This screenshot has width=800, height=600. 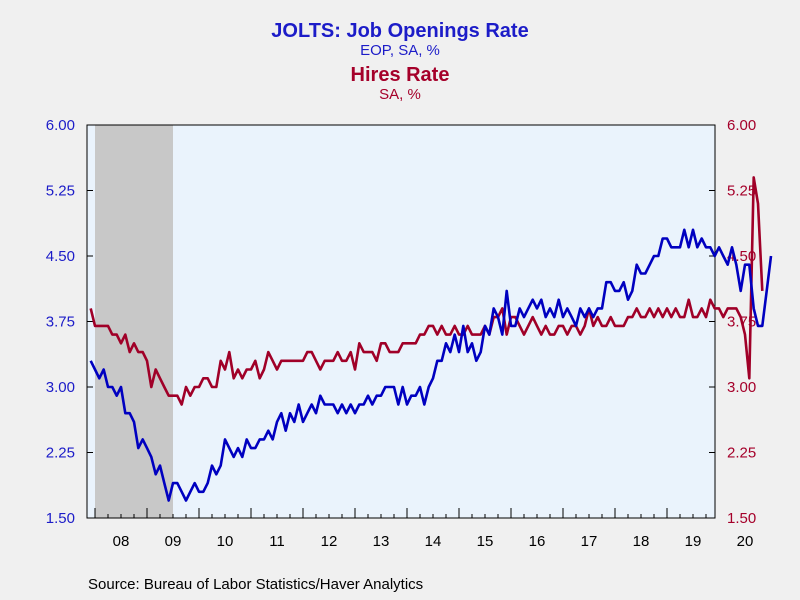 What do you see at coordinates (741, 518) in the screenshot?
I see `y-right-tick-label: 1.50` at bounding box center [741, 518].